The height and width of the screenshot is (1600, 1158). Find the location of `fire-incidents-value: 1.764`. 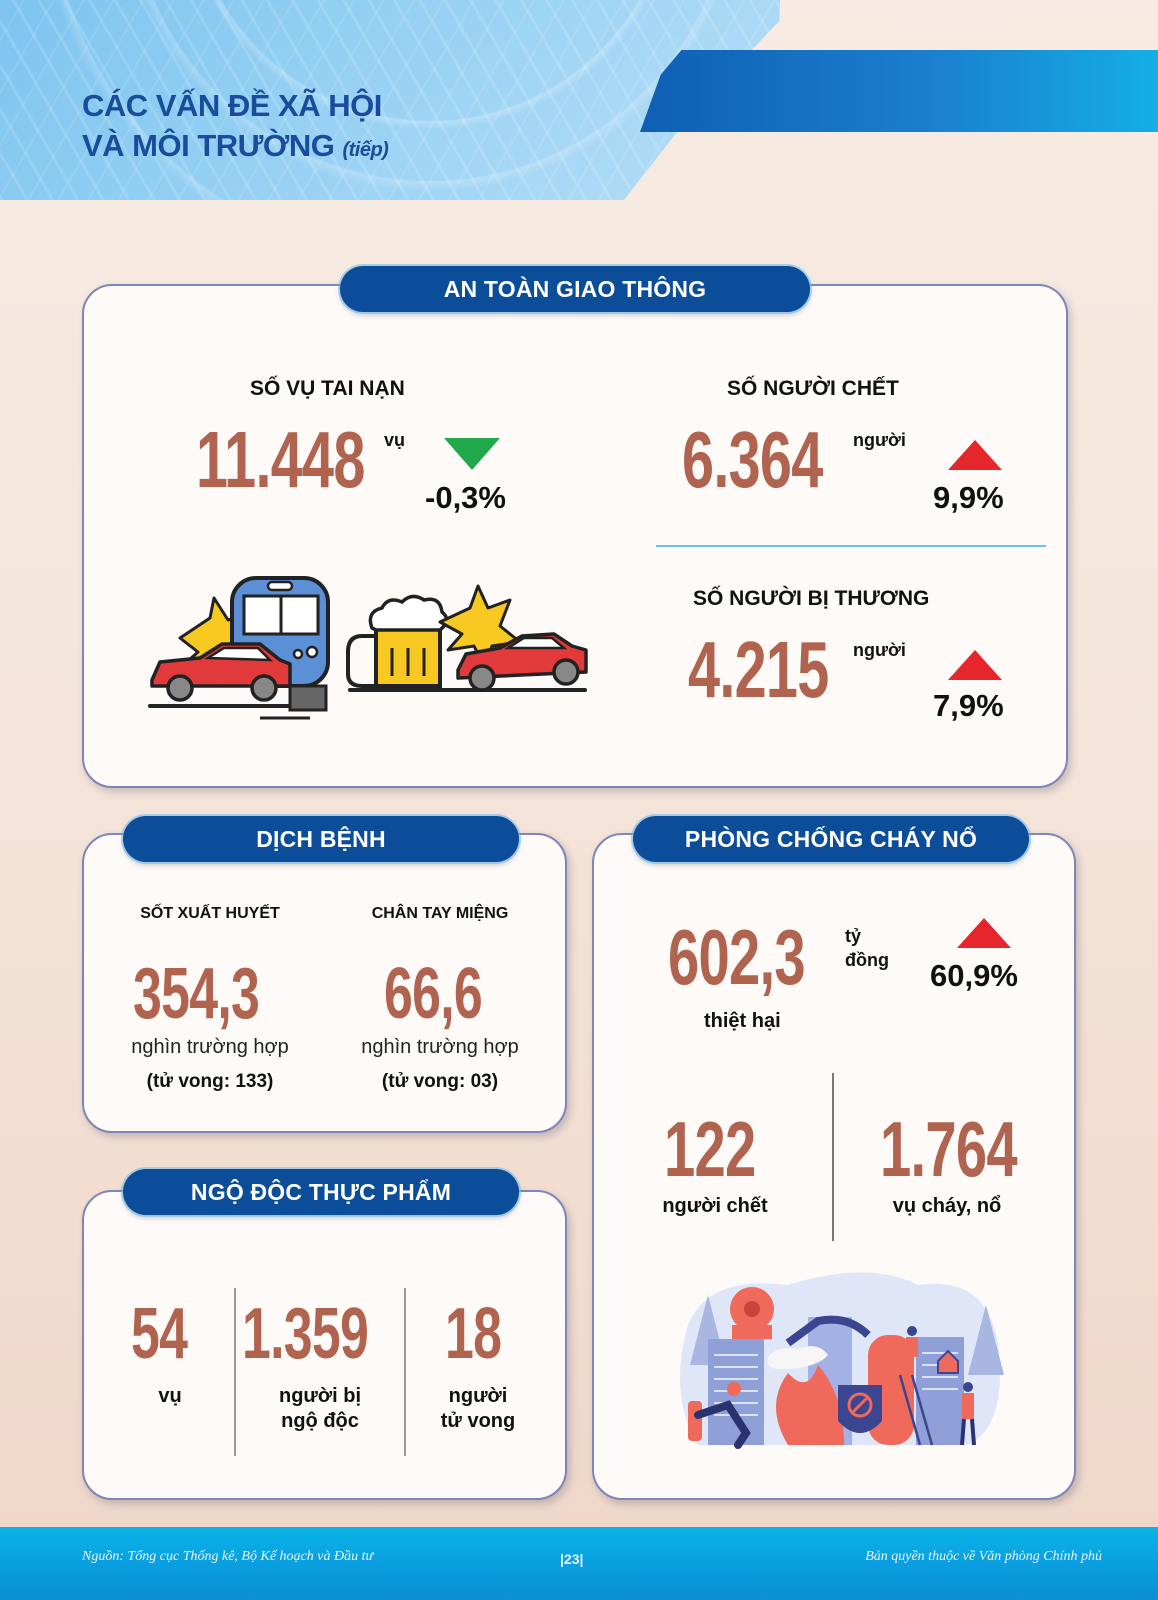

fire-incidents-value: 1.764 is located at coordinates (949, 1149).